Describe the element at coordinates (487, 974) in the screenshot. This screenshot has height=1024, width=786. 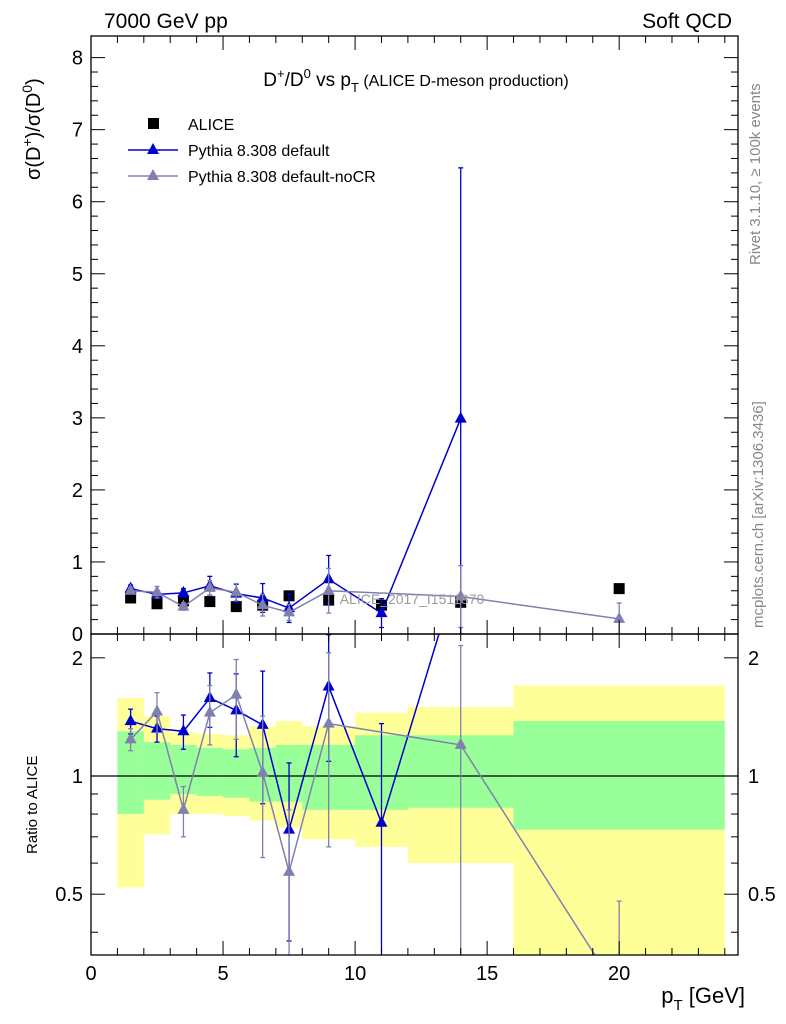
I see `x-tick-label: 15` at that location.